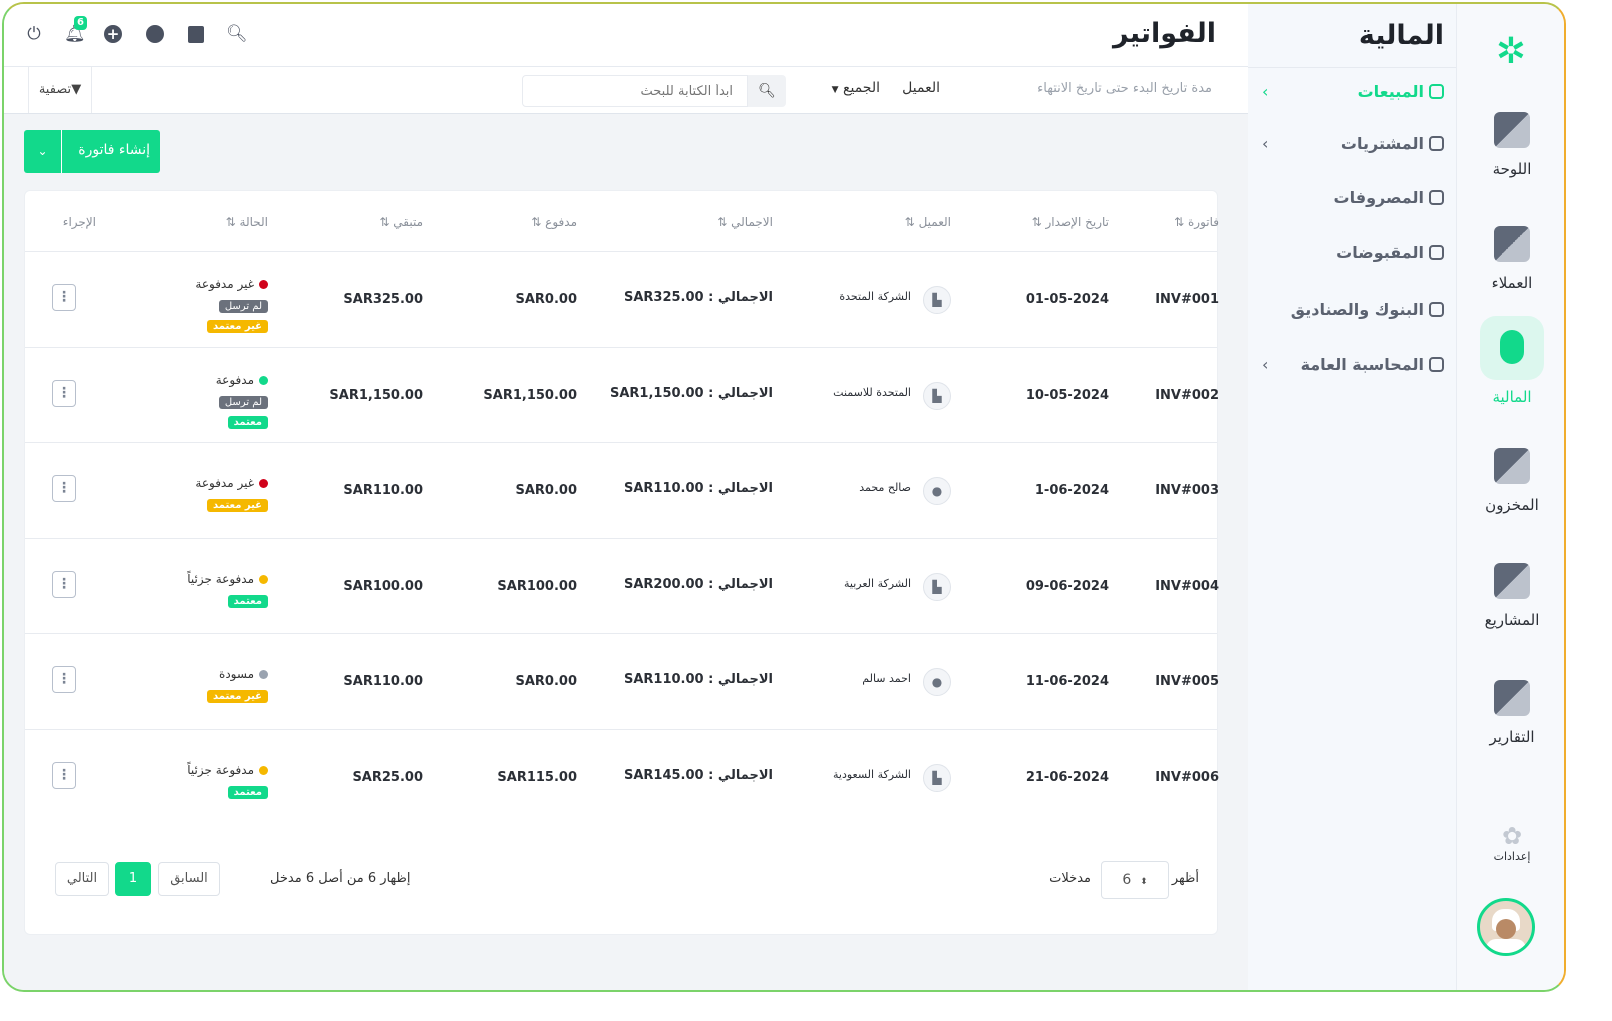 The image size is (1612, 1021). What do you see at coordinates (537, 586) in the screenshot?
I see `paid-amount: SAR100.00` at bounding box center [537, 586].